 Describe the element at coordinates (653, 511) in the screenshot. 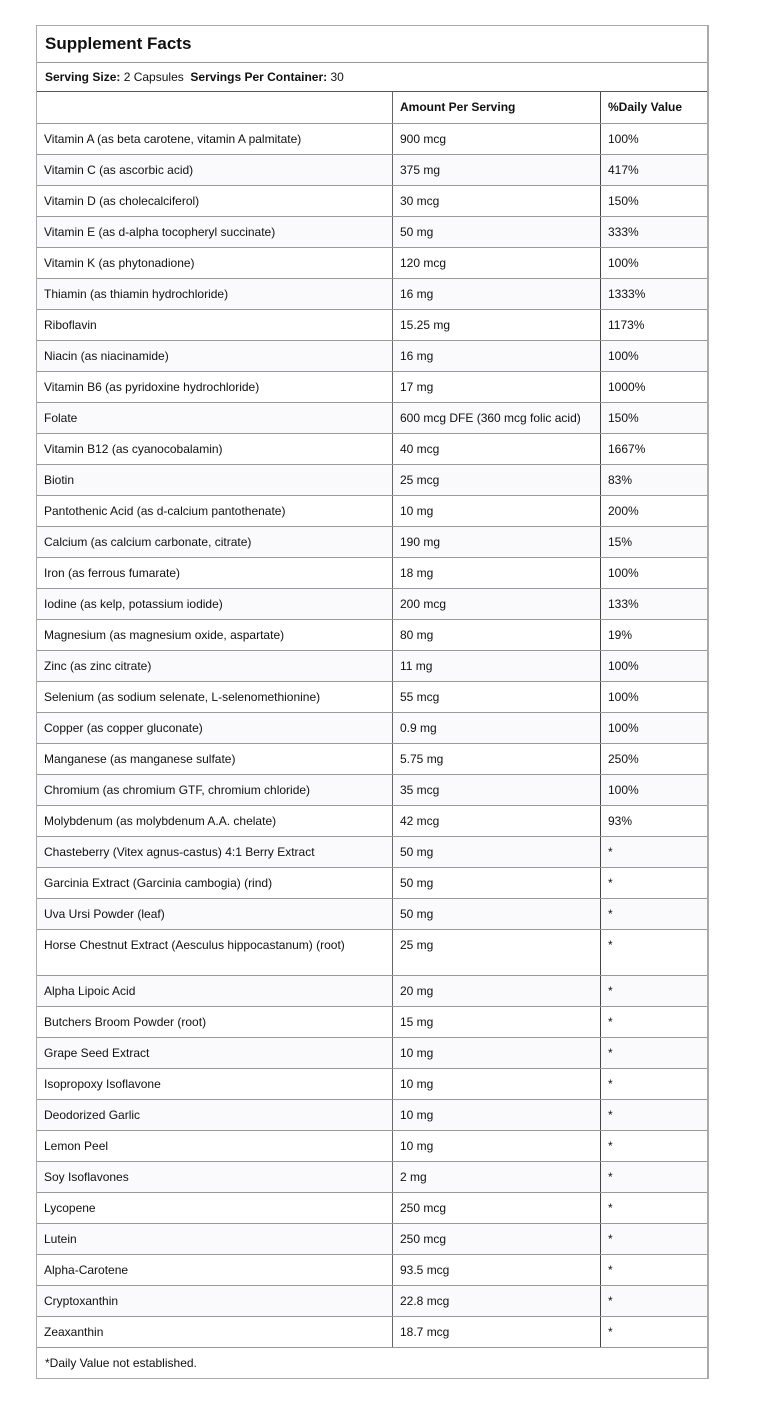

I see `daily-value: 200%` at that location.